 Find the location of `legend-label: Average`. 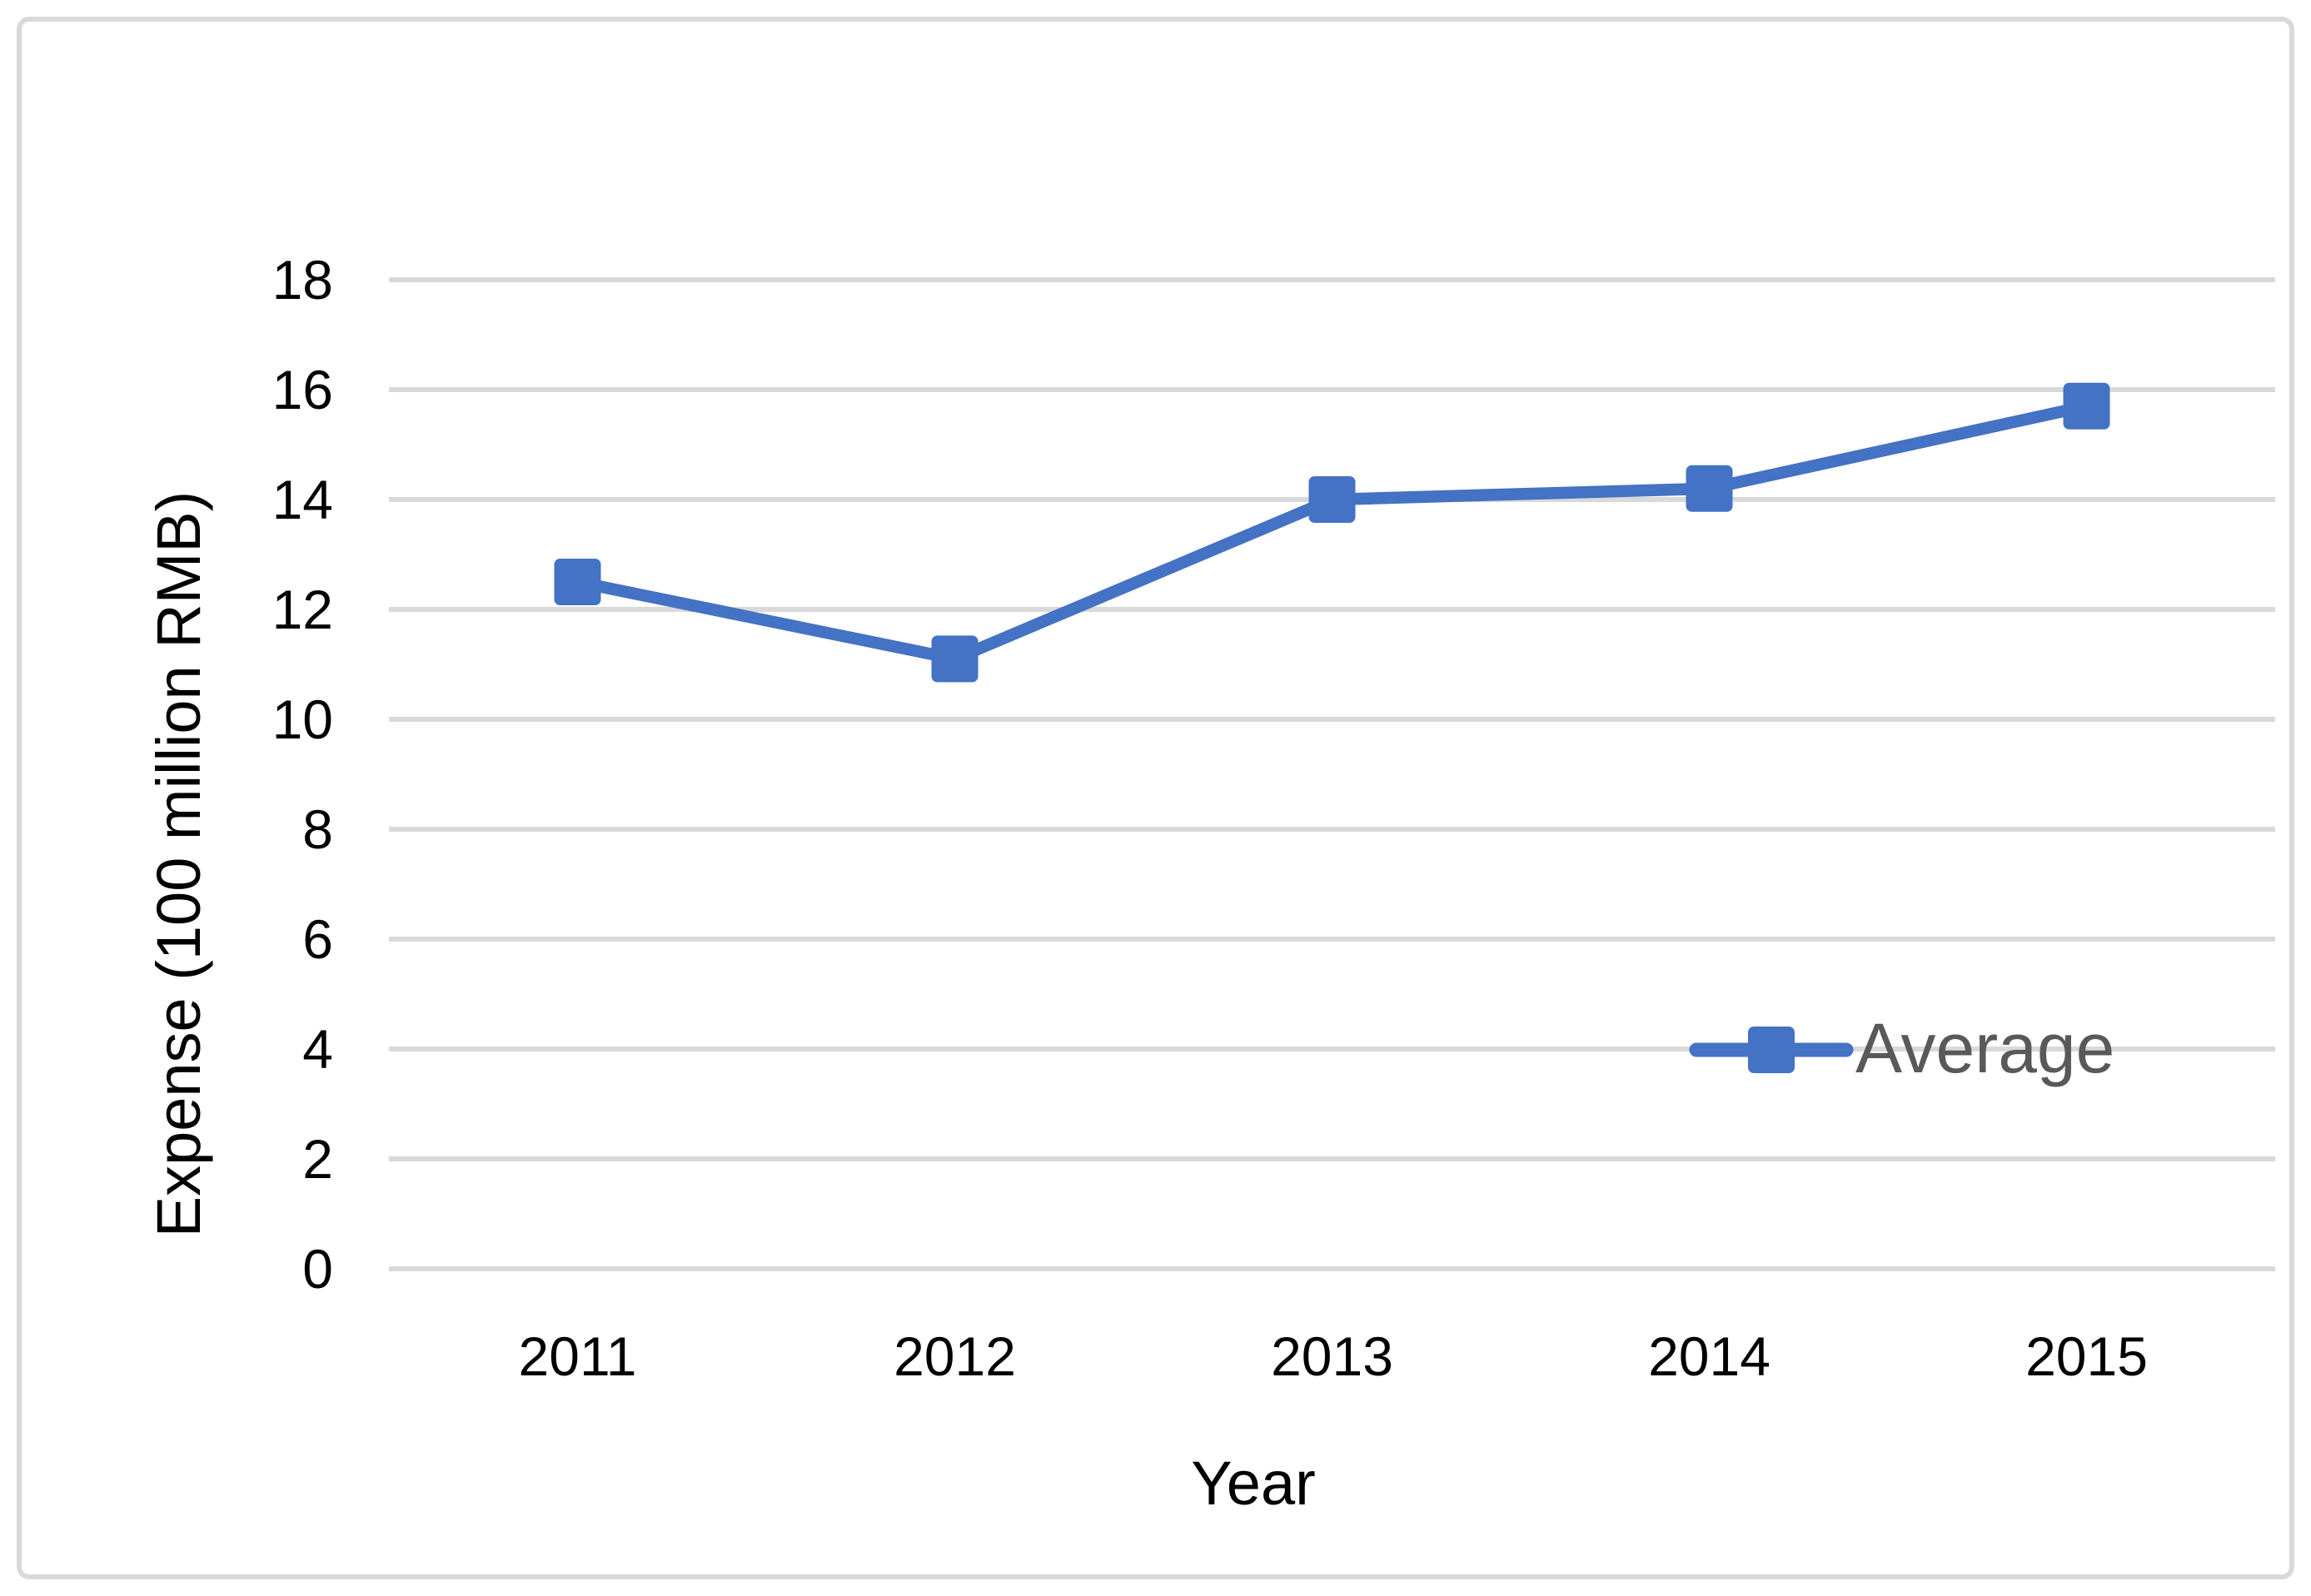

legend-label: Average is located at coordinates (1985, 1048).